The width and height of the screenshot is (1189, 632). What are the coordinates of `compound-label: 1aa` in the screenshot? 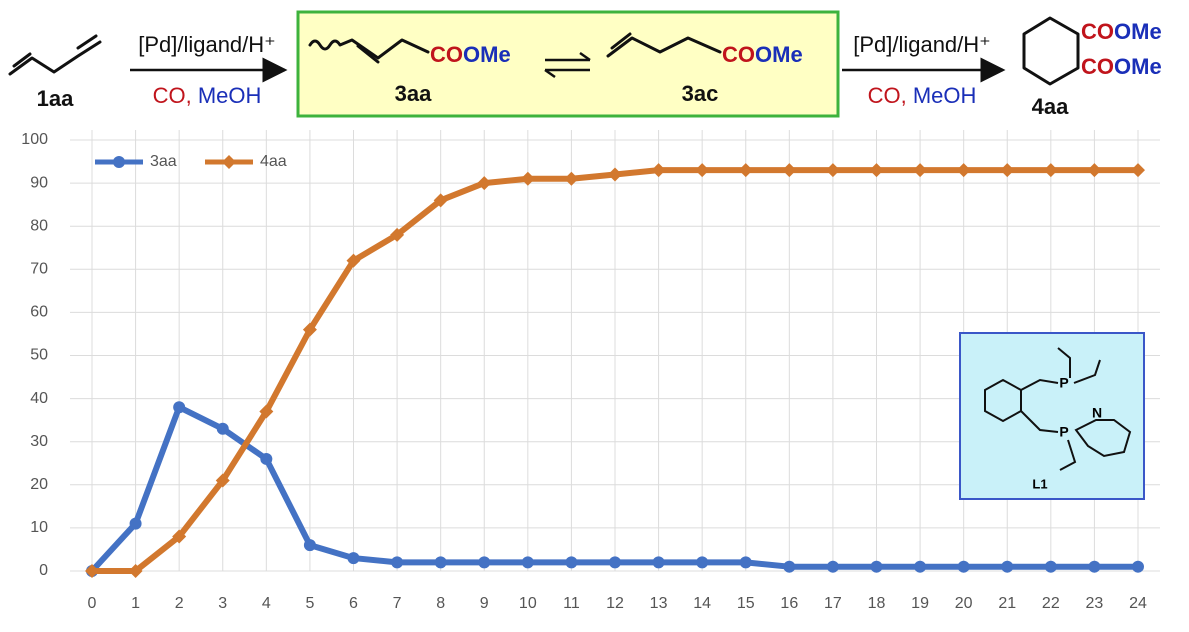 It's located at (55, 98).